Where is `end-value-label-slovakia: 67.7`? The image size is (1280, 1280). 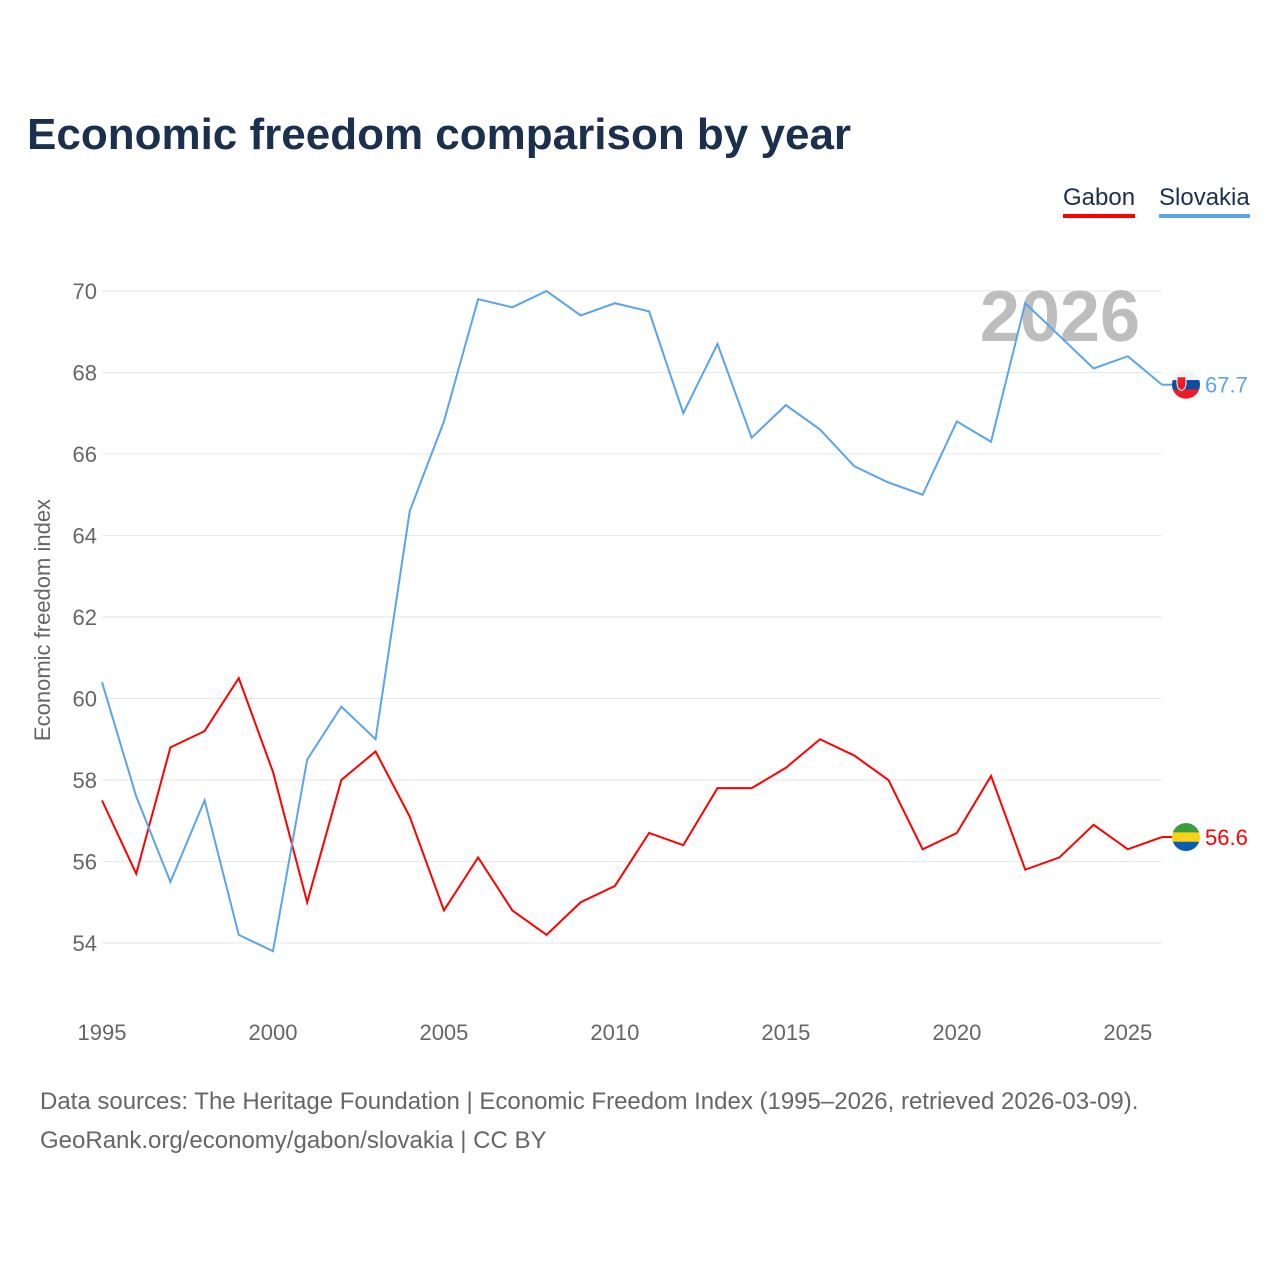
end-value-label-slovakia: 67.7 is located at coordinates (1226, 385).